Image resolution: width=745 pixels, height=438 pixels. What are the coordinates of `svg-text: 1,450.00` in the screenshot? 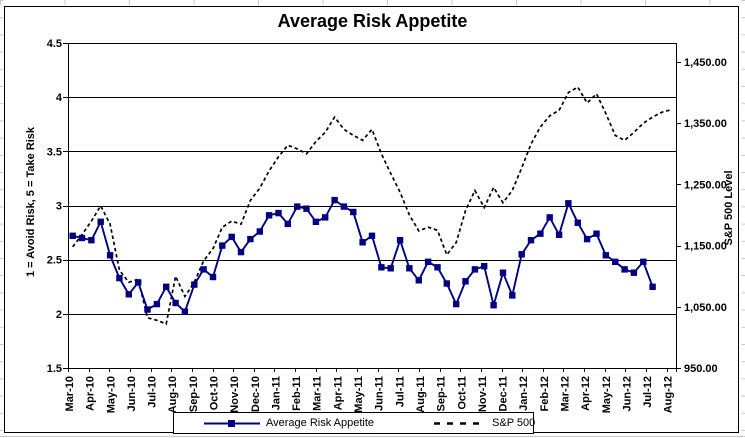 It's located at (705, 63).